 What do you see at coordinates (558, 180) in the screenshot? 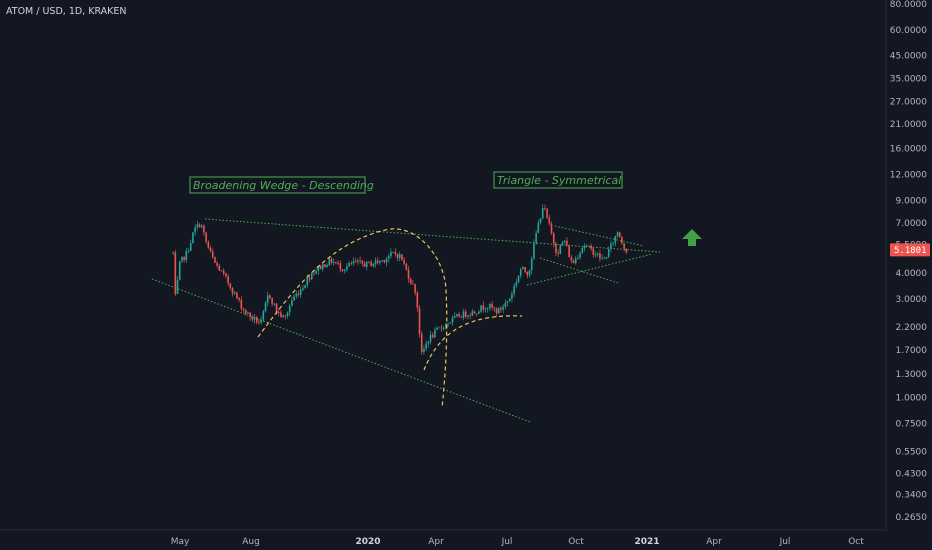
I see `annotation-triangle: Triangle - Symmetrical` at bounding box center [558, 180].